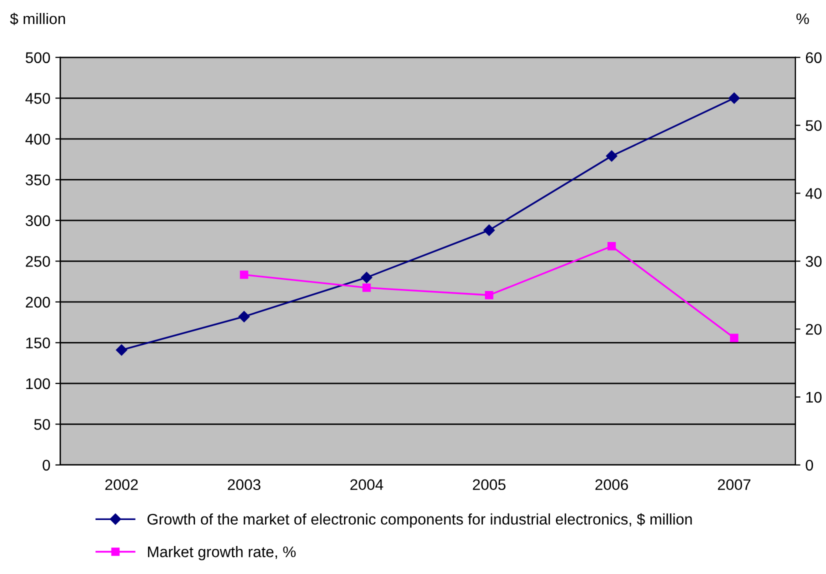 The height and width of the screenshot is (574, 826). What do you see at coordinates (38, 384) in the screenshot?
I see `y-tick-label: 100` at bounding box center [38, 384].